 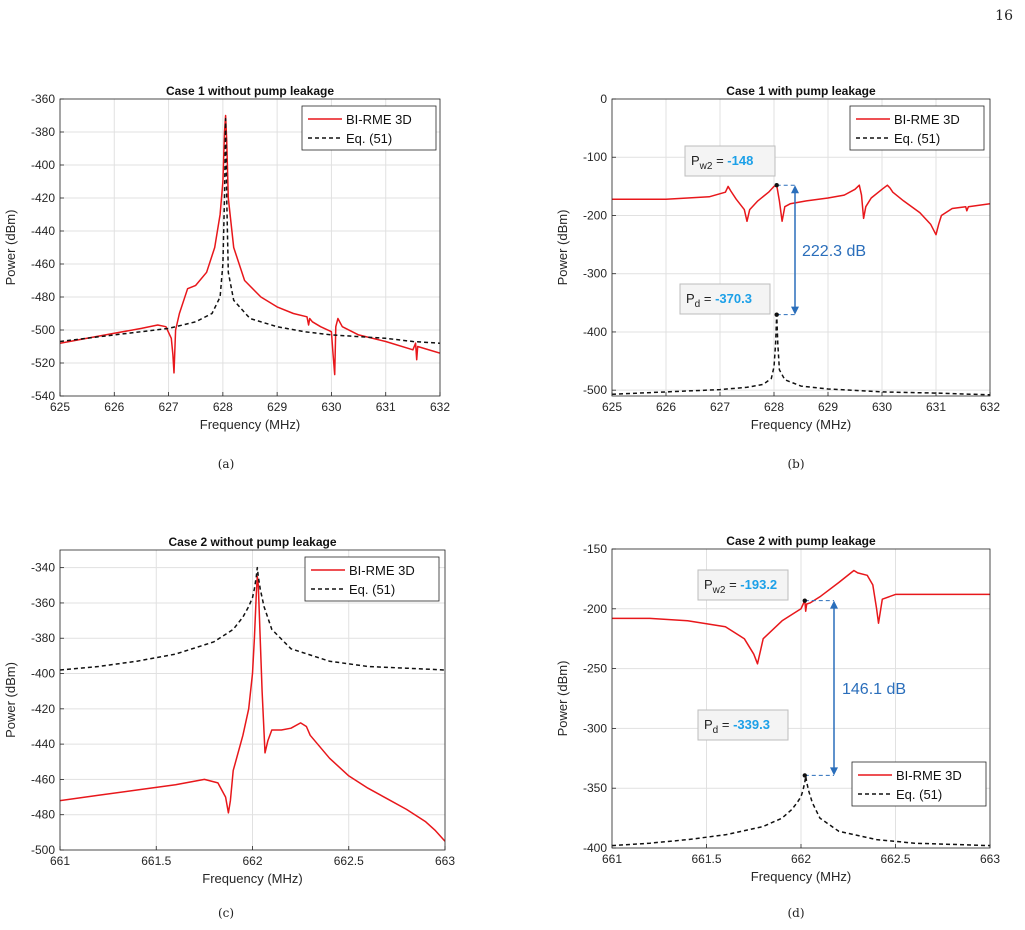 What do you see at coordinates (595, 669) in the screenshot?
I see `chart-d-ytick-label-3: -250` at bounding box center [595, 669].